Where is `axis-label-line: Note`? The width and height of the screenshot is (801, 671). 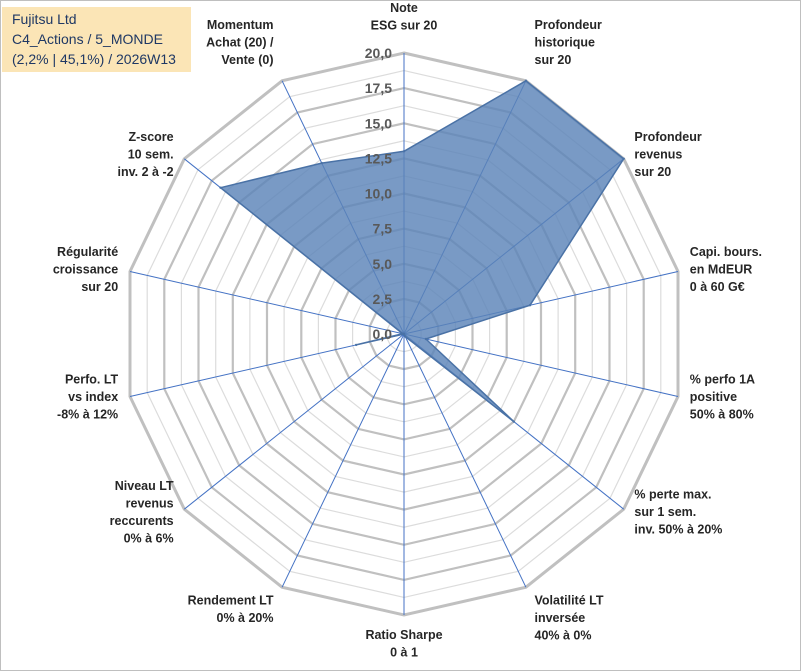 axis-label-line: Note is located at coordinates (404, 8).